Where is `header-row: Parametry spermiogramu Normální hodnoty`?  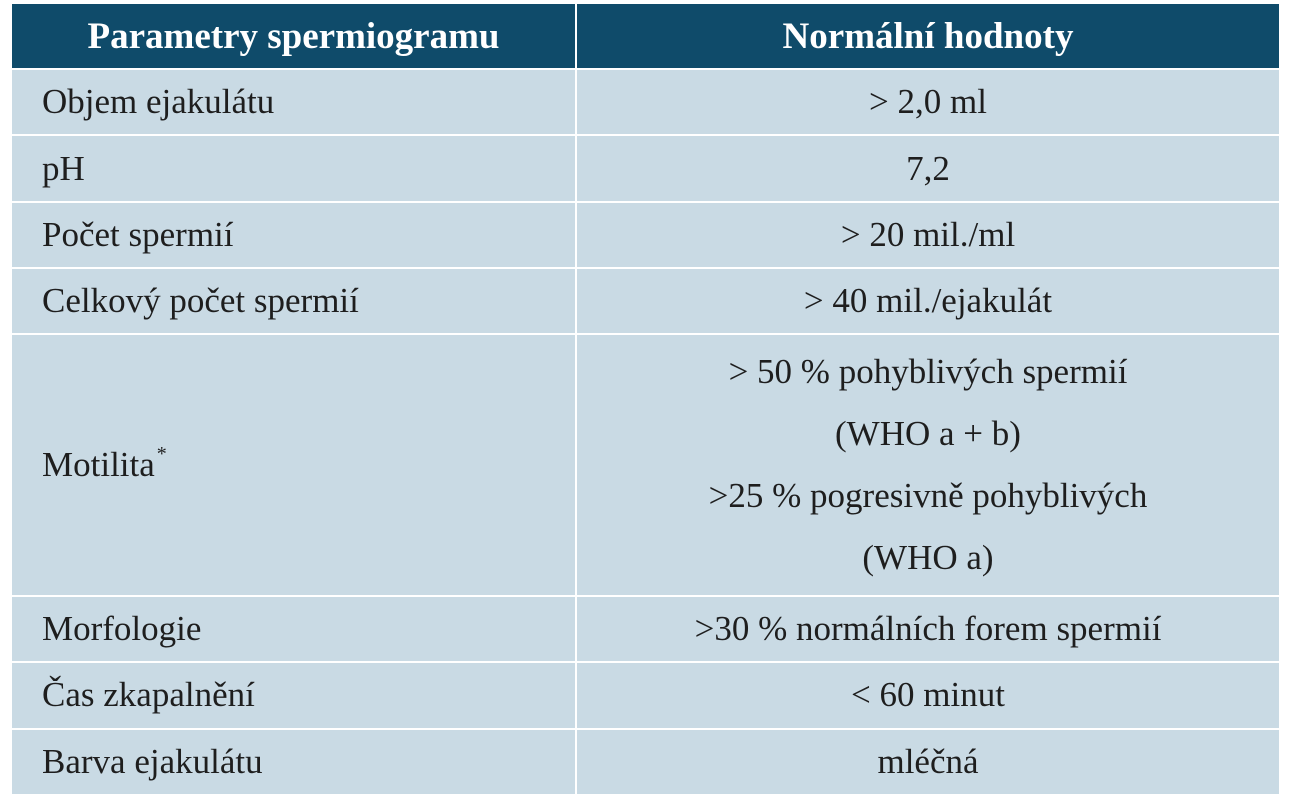
header-row: Parametry spermiogramu Normální hodnoty is located at coordinates (645, 36).